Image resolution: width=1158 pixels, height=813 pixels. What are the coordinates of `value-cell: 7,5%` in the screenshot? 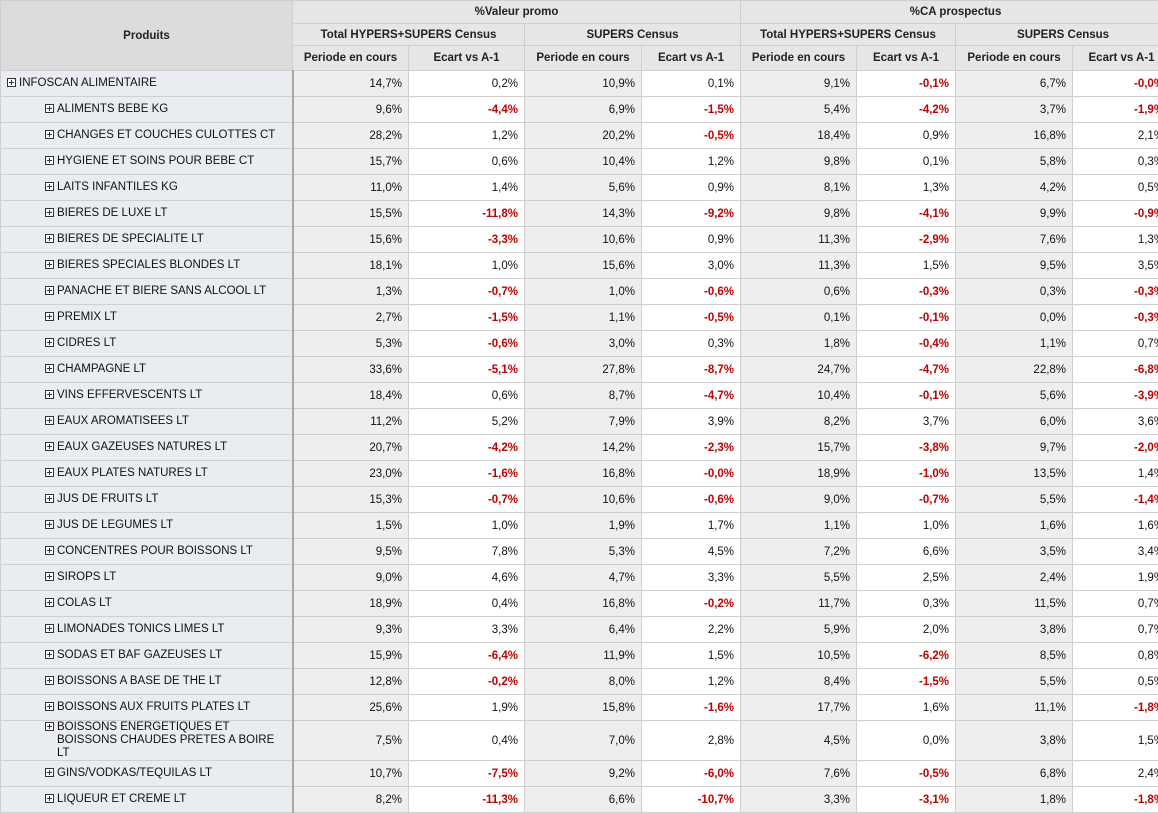 It's located at (351, 741).